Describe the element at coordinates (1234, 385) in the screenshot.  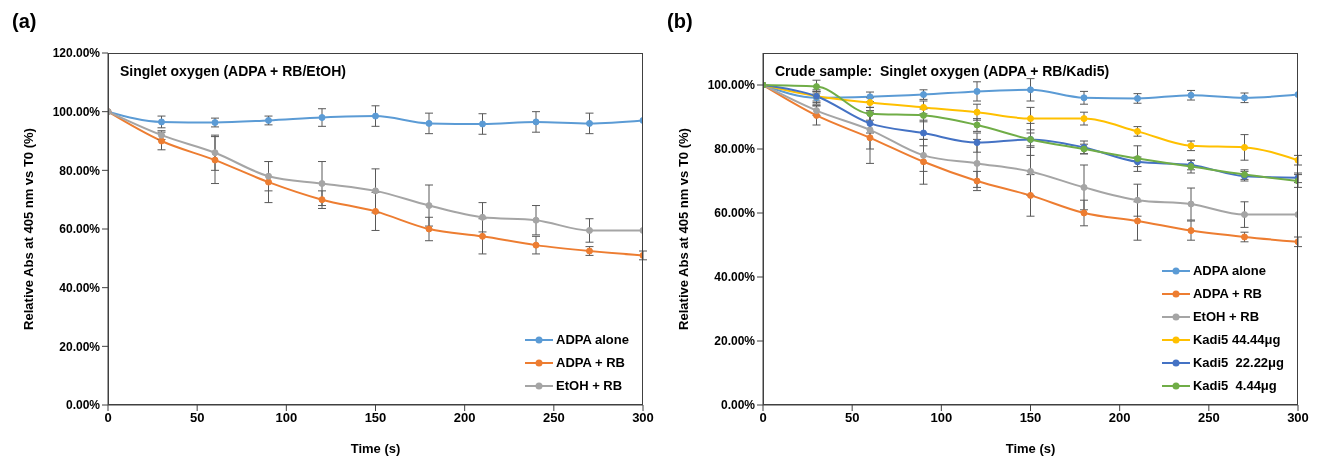
I see `legend-label: Kadi5 4.44μg` at that location.